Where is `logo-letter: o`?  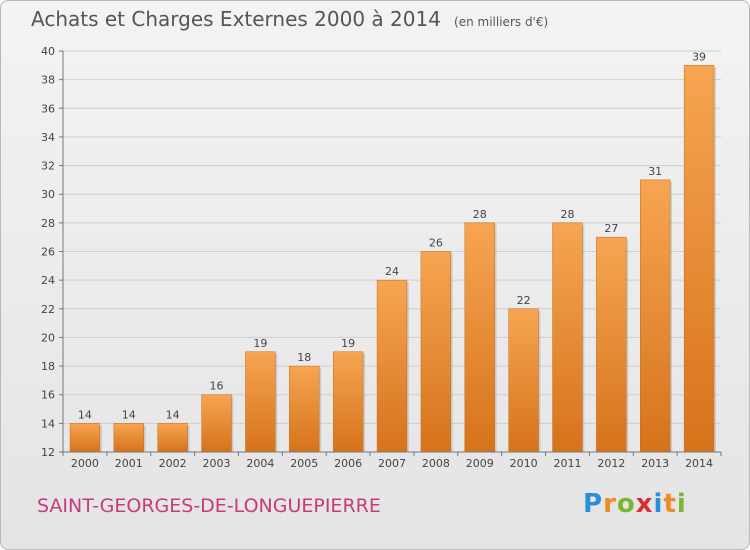
logo-letter: o is located at coordinates (626, 504).